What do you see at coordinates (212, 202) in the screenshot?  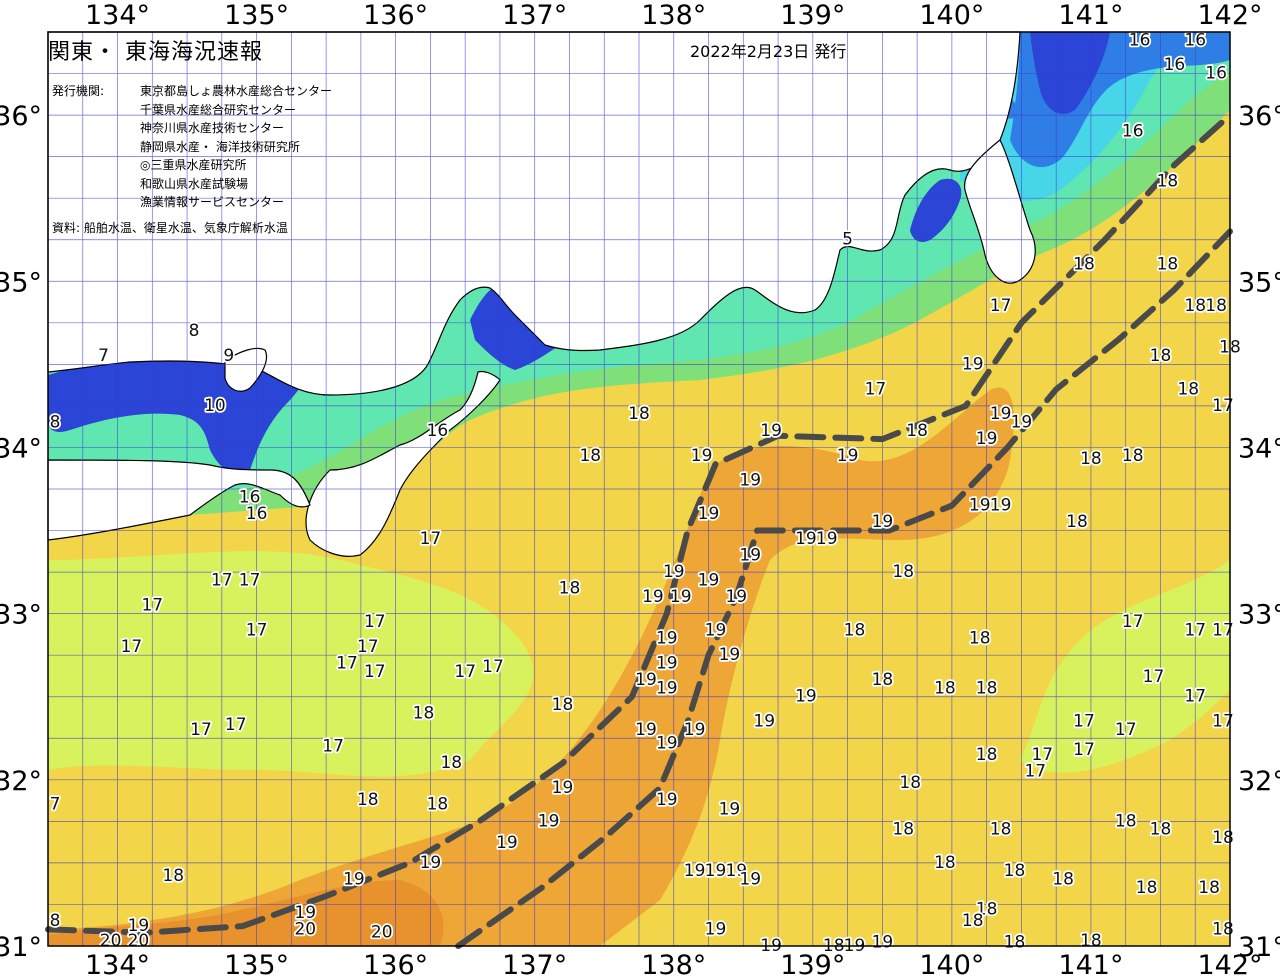 I see `agency-item: 漁業情報サービスセンター` at bounding box center [212, 202].